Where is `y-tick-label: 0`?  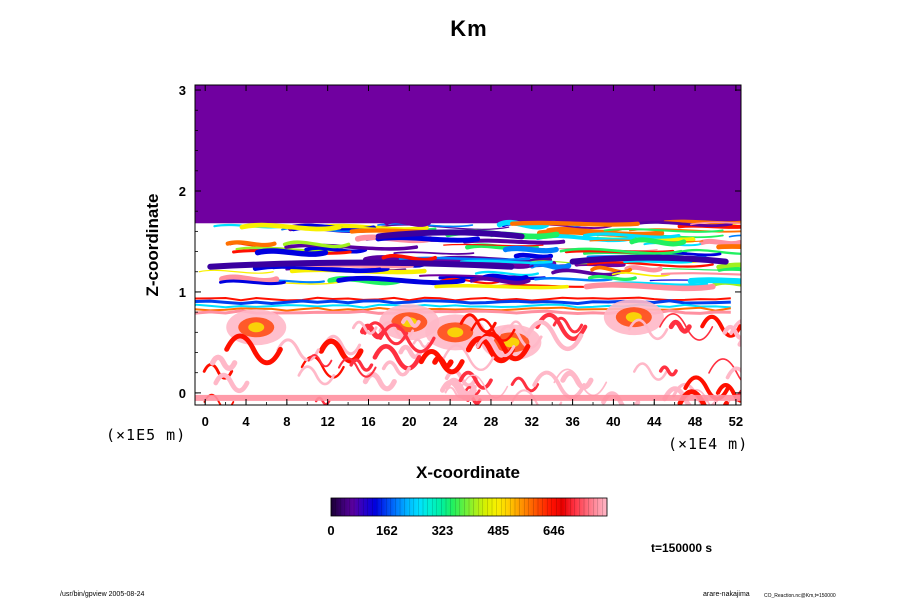
y-tick-label: 0 is located at coordinates (182, 393).